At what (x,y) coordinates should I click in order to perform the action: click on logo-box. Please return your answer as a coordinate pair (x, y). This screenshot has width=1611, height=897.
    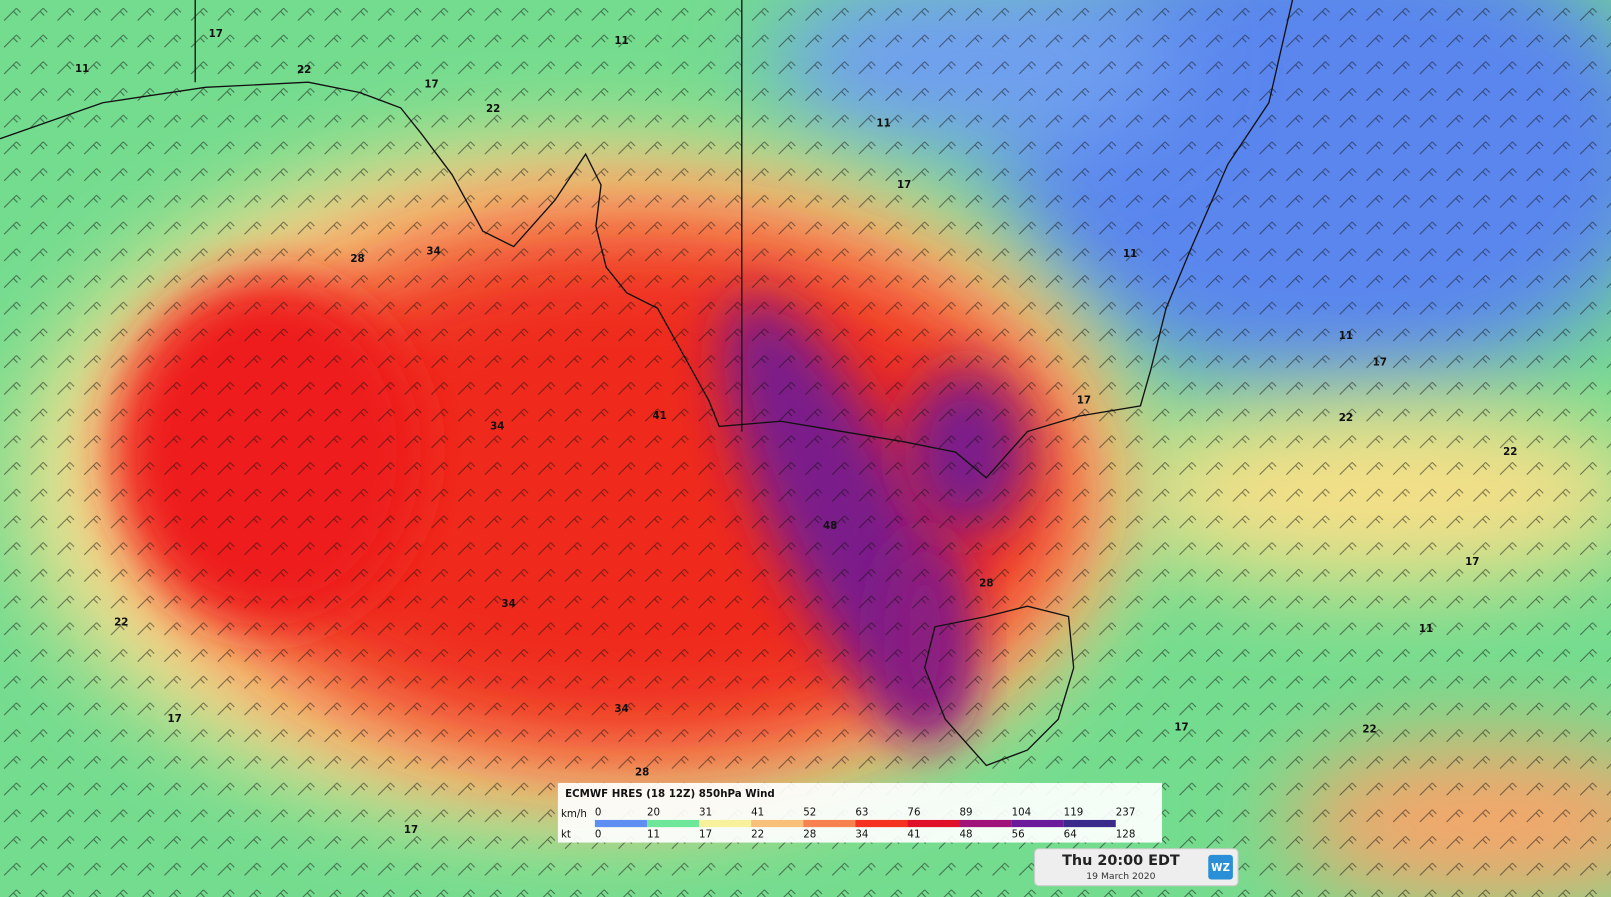
    Looking at the image, I should click on (1220, 867).